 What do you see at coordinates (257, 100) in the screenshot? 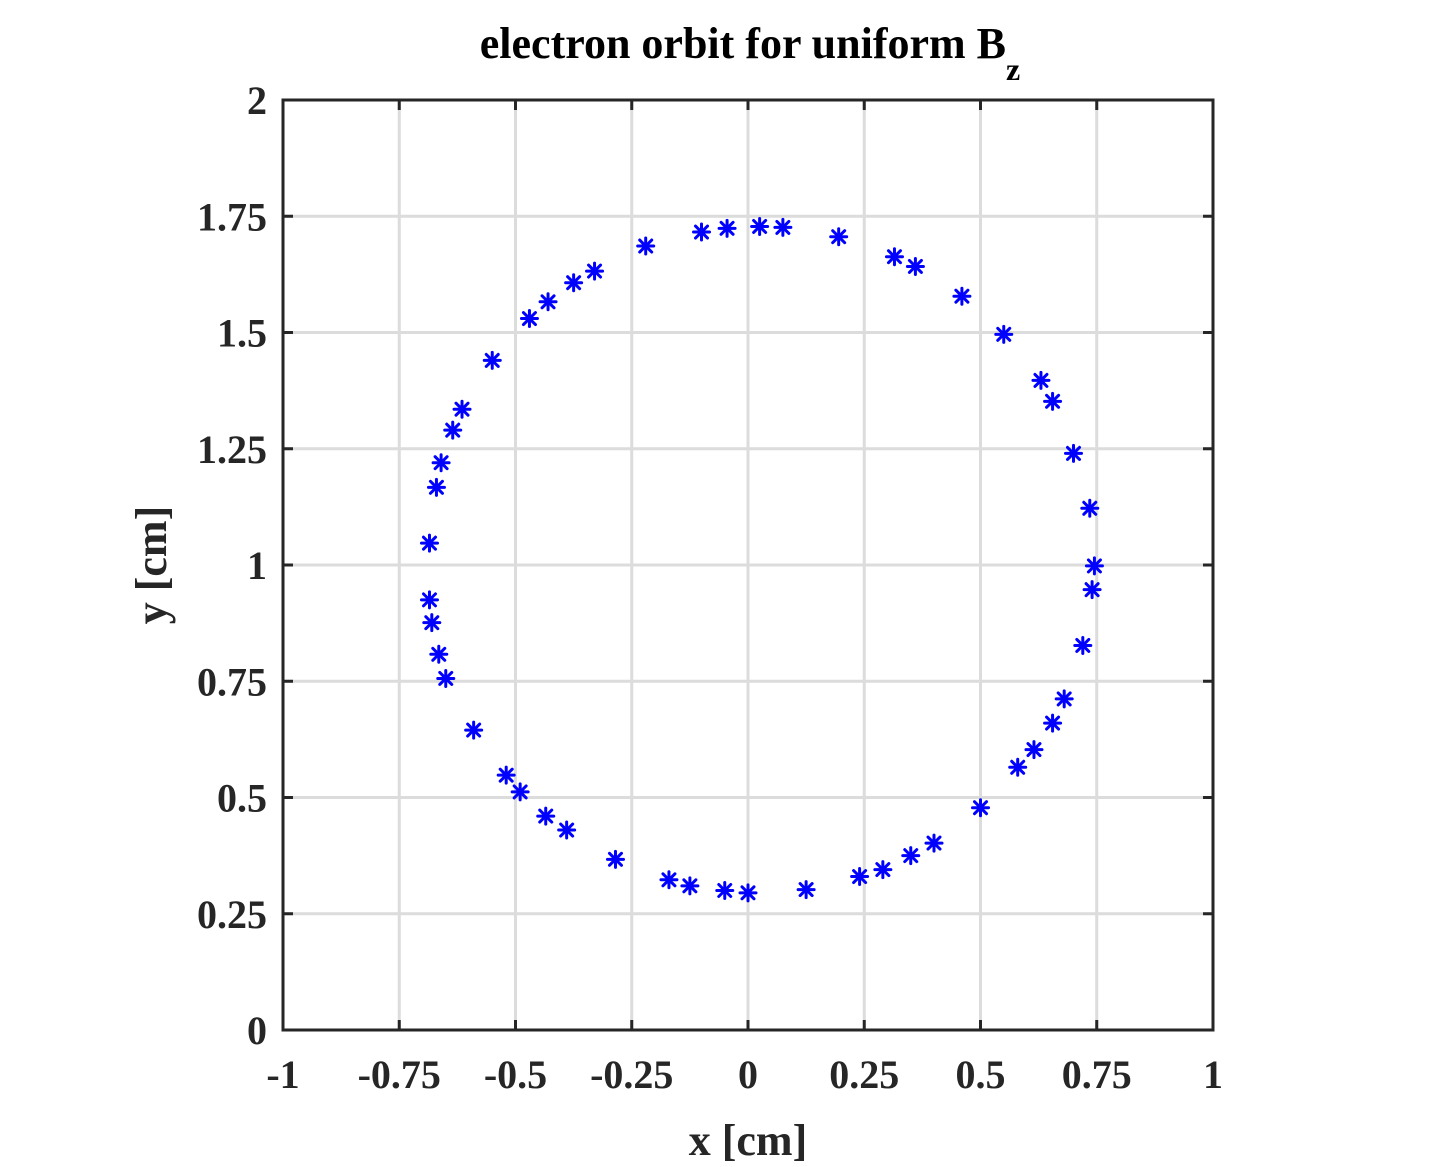
I see `y-tick-label: 2` at bounding box center [257, 100].